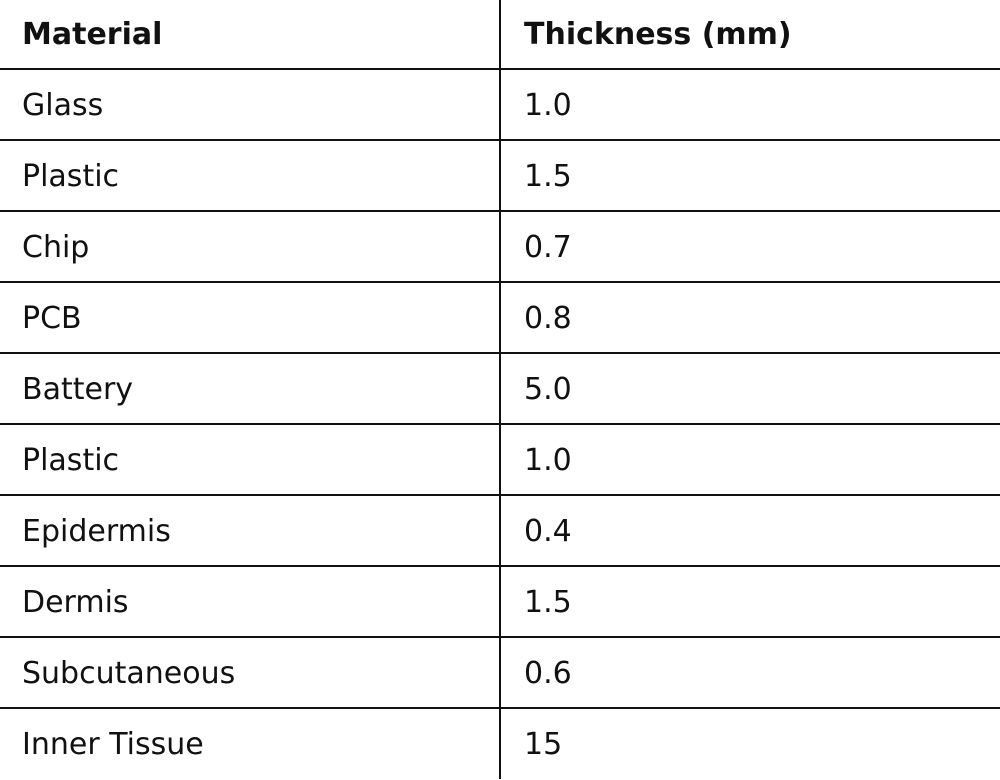  Describe the element at coordinates (56, 247) in the screenshot. I see `table-cell: Chip` at that location.